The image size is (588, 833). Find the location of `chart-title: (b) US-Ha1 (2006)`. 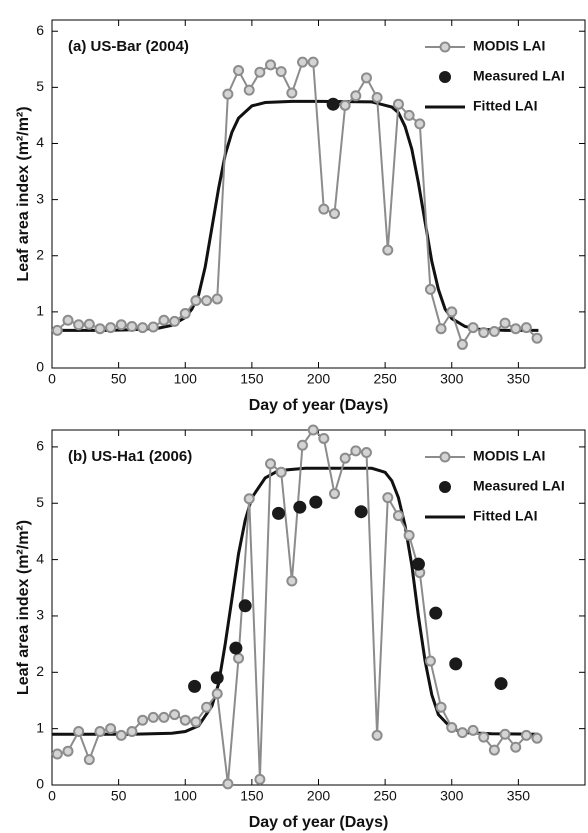

chart-title: (b) US-Ha1 (2006) is located at coordinates (130, 456).